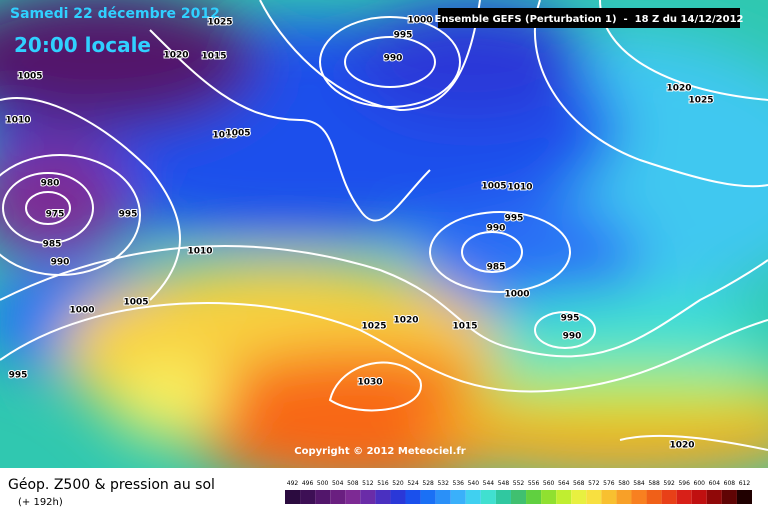 The height and width of the screenshot is (516, 768). Describe the element at coordinates (428, 483) in the screenshot. I see `legend-label: 528` at that location.